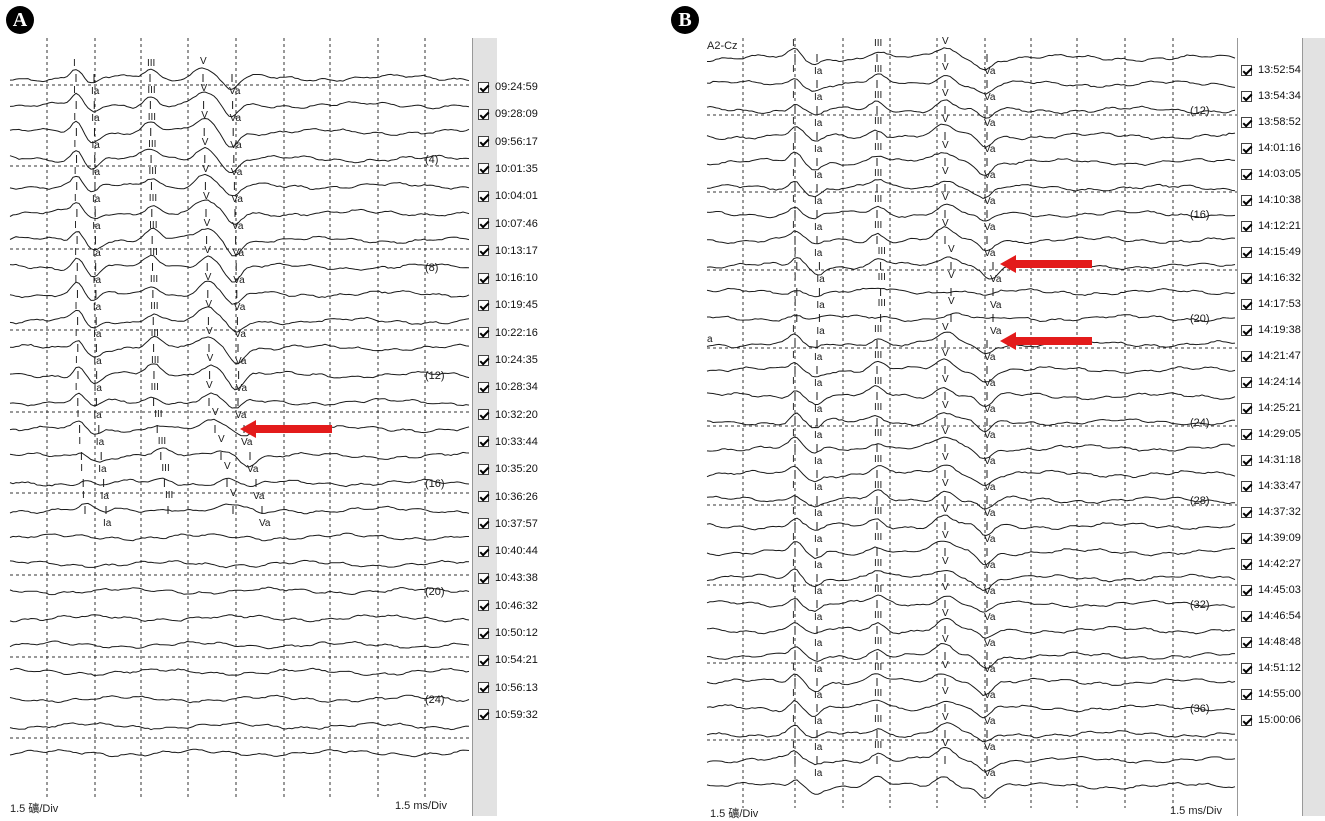 This screenshot has width=1325, height=821. What do you see at coordinates (1271, 590) in the screenshot?
I see `timestamp-row: 14:45:03` at bounding box center [1271, 590].